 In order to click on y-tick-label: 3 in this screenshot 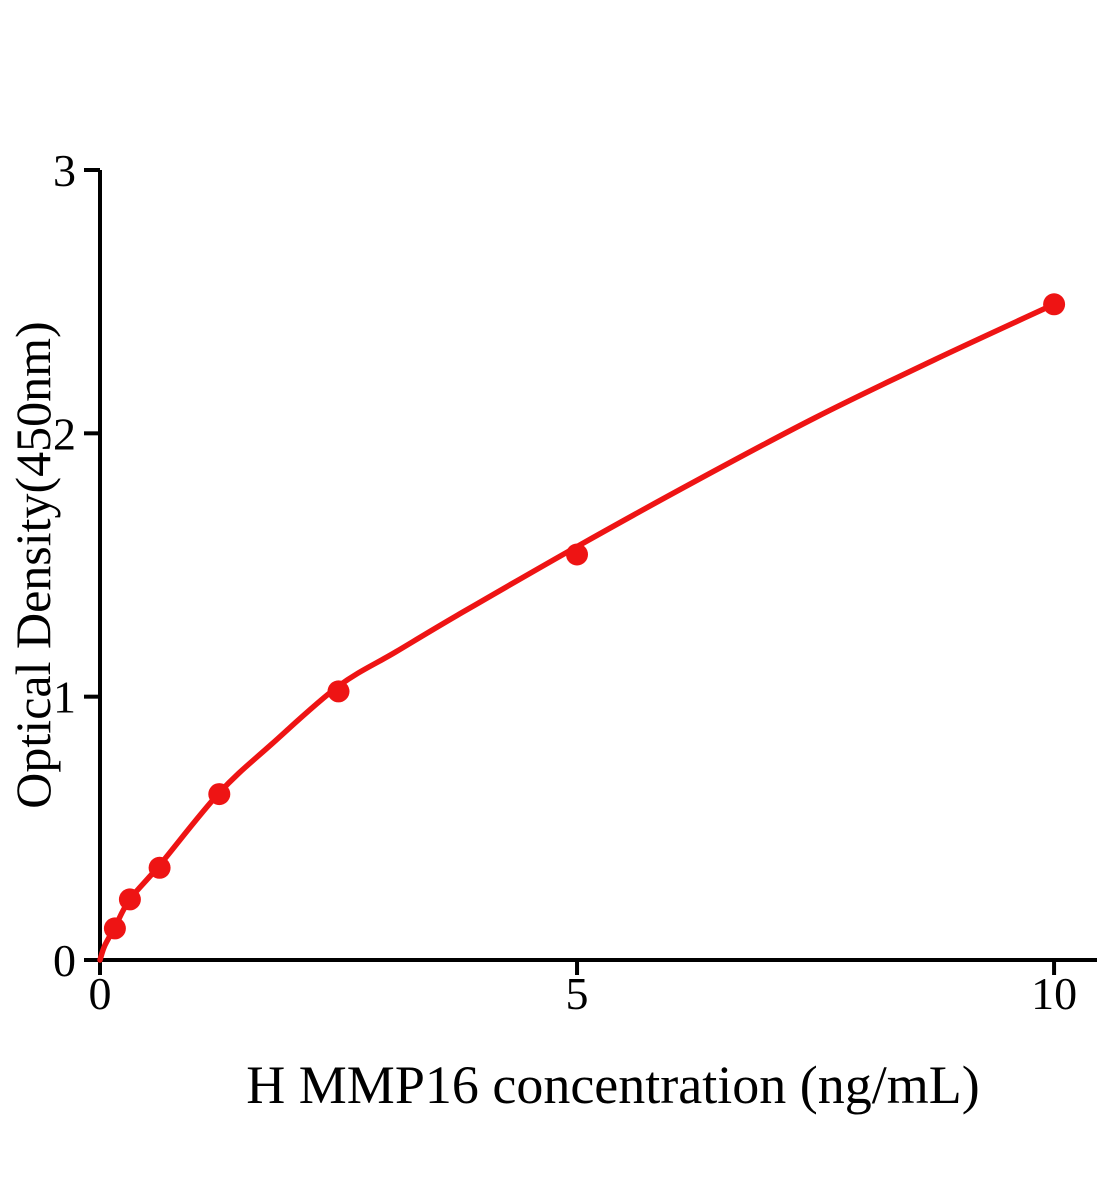, I will do `click(64, 170)`.